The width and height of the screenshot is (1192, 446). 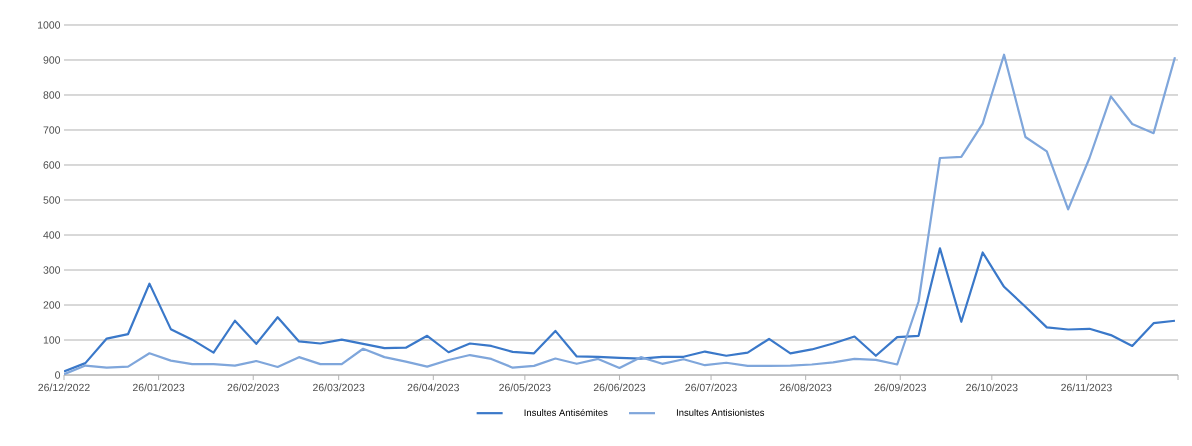 What do you see at coordinates (900, 387) in the screenshot?
I see `x-tick-label: 26/09/2023` at bounding box center [900, 387].